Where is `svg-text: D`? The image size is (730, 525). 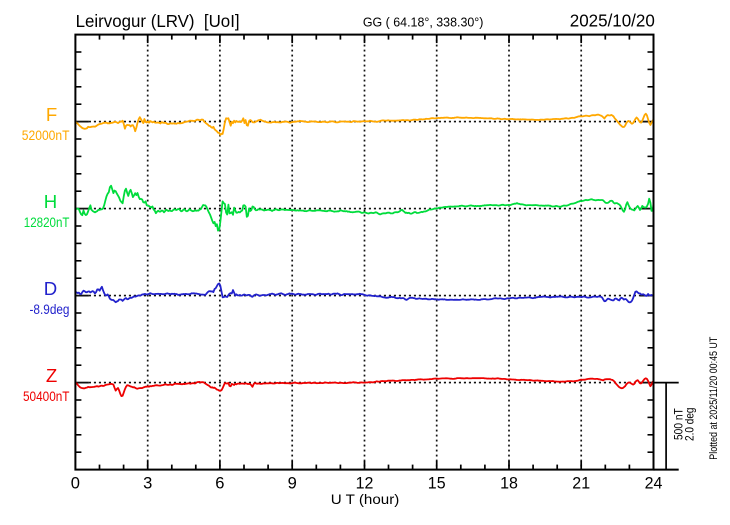 svg-text: D is located at coordinates (50, 288).